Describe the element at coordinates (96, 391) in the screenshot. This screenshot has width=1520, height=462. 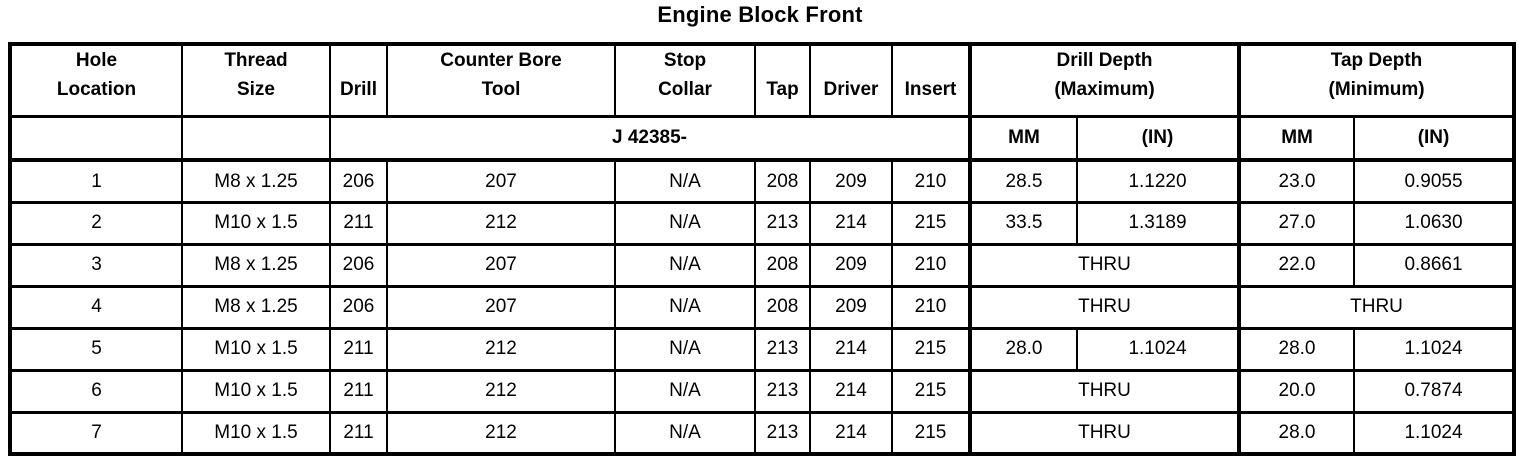
I see `cell-hole-location: 6` at that location.